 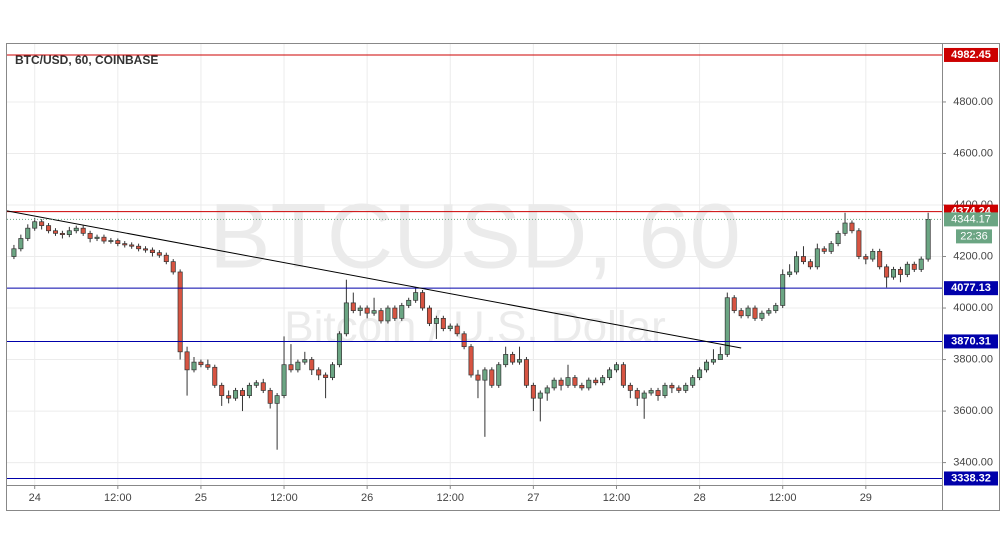 I want to click on y-tick-label: 3800.00, so click(x=973, y=359).